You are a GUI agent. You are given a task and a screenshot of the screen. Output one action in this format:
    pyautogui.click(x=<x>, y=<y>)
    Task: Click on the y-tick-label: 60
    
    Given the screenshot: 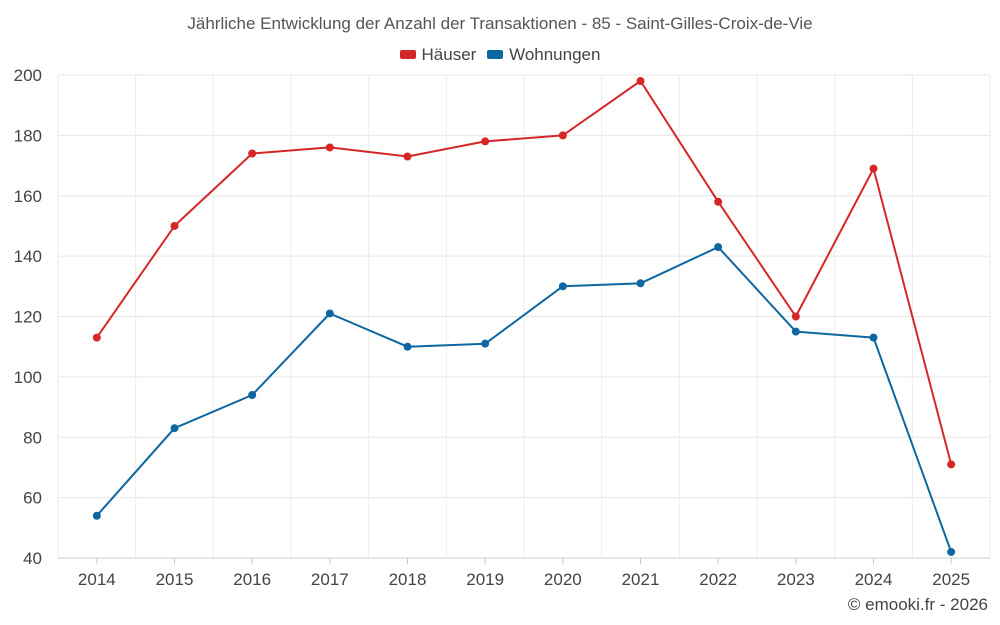 What is the action you would take?
    pyautogui.click(x=32, y=498)
    